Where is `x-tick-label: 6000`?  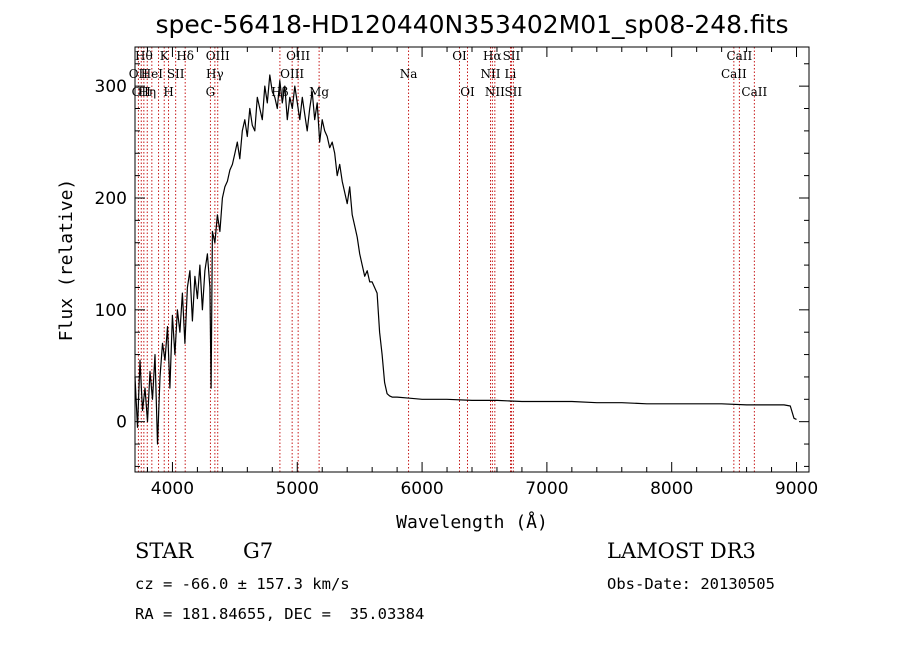 x-tick-label: 6000 is located at coordinates (421, 489).